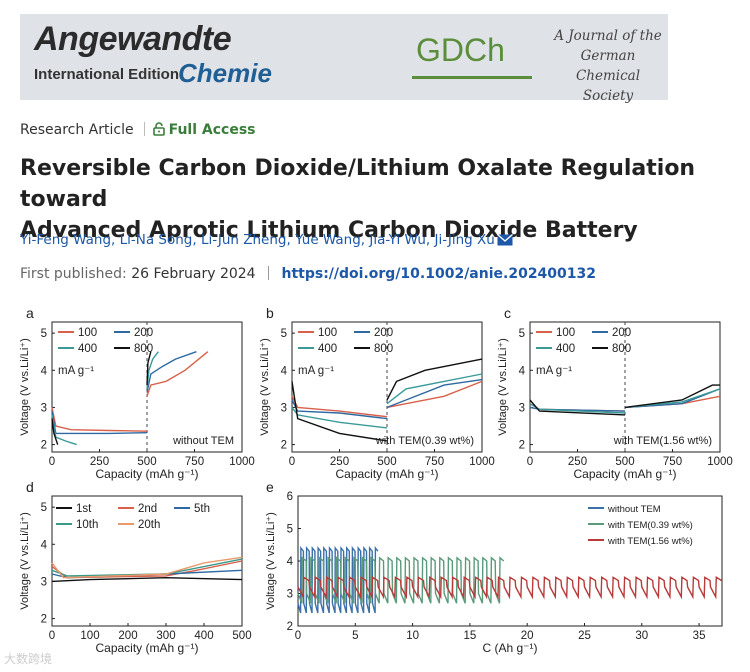 Image resolution: width=750 pixels, height=672 pixels. What do you see at coordinates (400, 240) in the screenshot?
I see `author-link: Jia-Yi Wu,` at bounding box center [400, 240].